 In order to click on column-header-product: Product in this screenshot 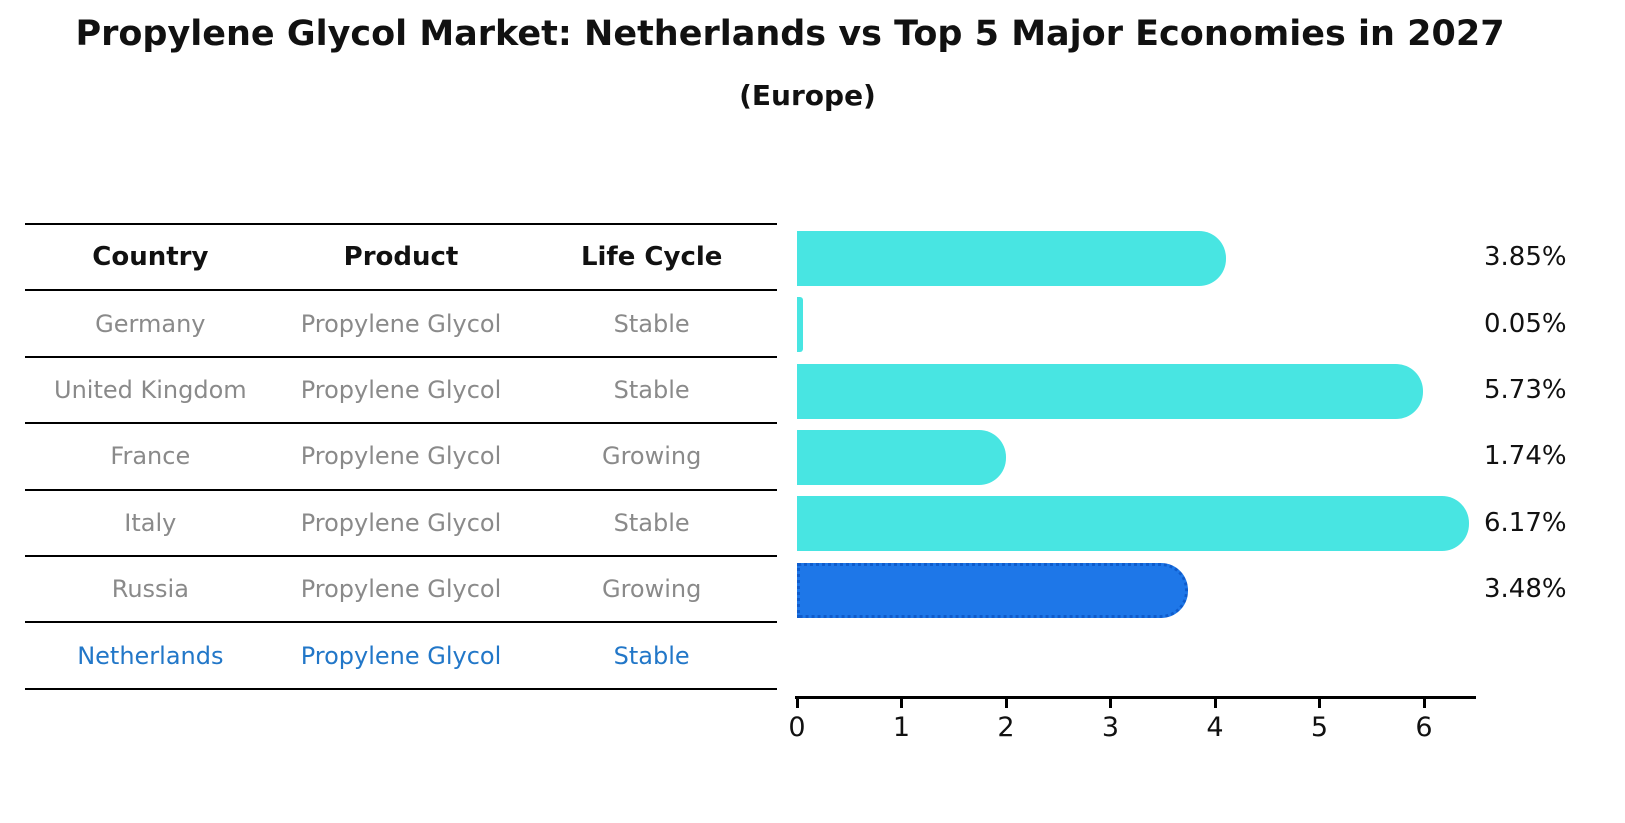, I will do `click(401, 257)`.